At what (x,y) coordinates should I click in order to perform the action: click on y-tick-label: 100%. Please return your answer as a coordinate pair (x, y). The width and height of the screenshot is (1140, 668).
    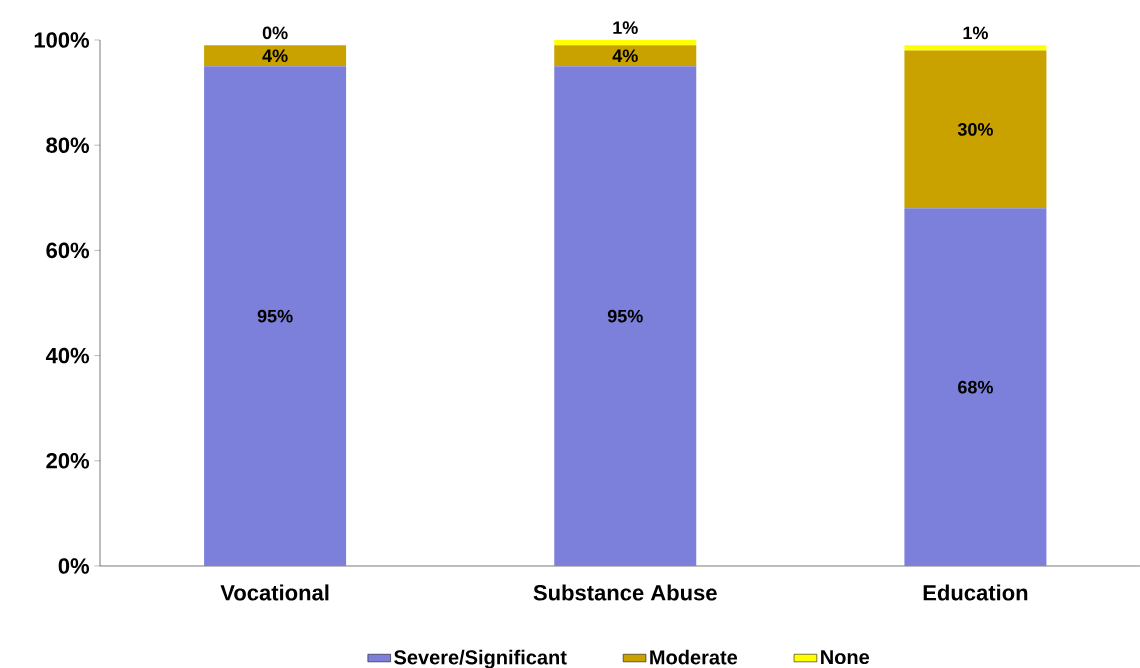
    Looking at the image, I should click on (62, 40).